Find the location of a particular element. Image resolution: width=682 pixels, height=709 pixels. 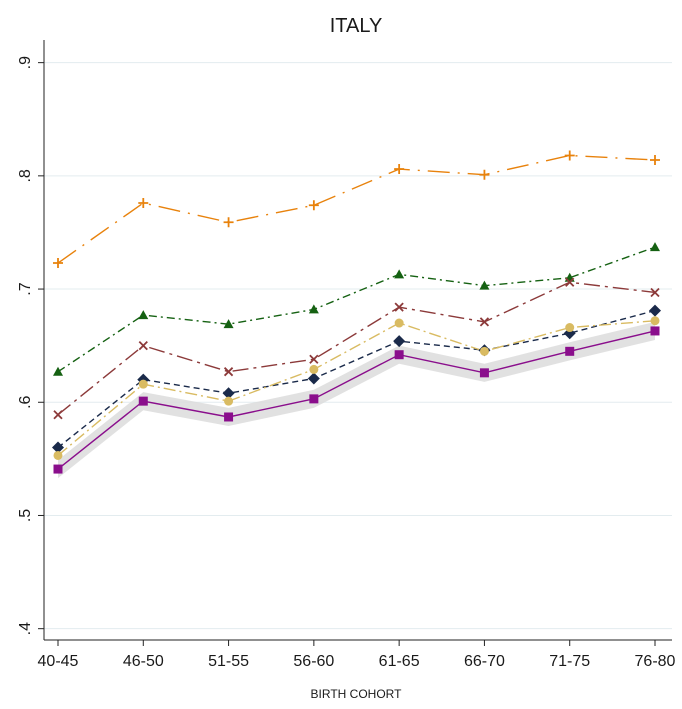

y-axis: .4 .5 .6 .7 .8 .9 is located at coordinates (31, 340).